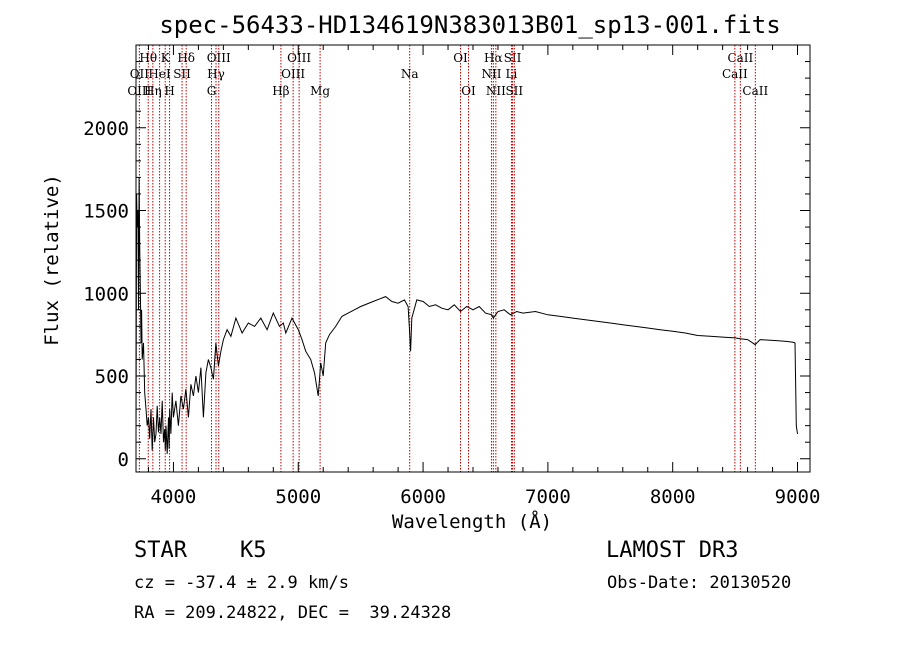 Image resolution: width=900 pixels, height=649 pixels. I want to click on line-marker-label: HeI, so click(159, 74).